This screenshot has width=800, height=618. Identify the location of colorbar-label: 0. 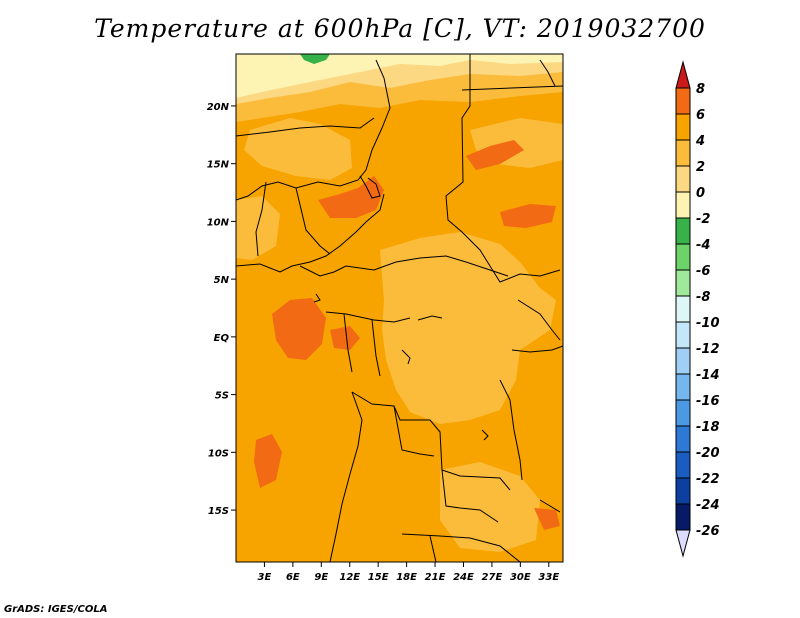
(700, 193).